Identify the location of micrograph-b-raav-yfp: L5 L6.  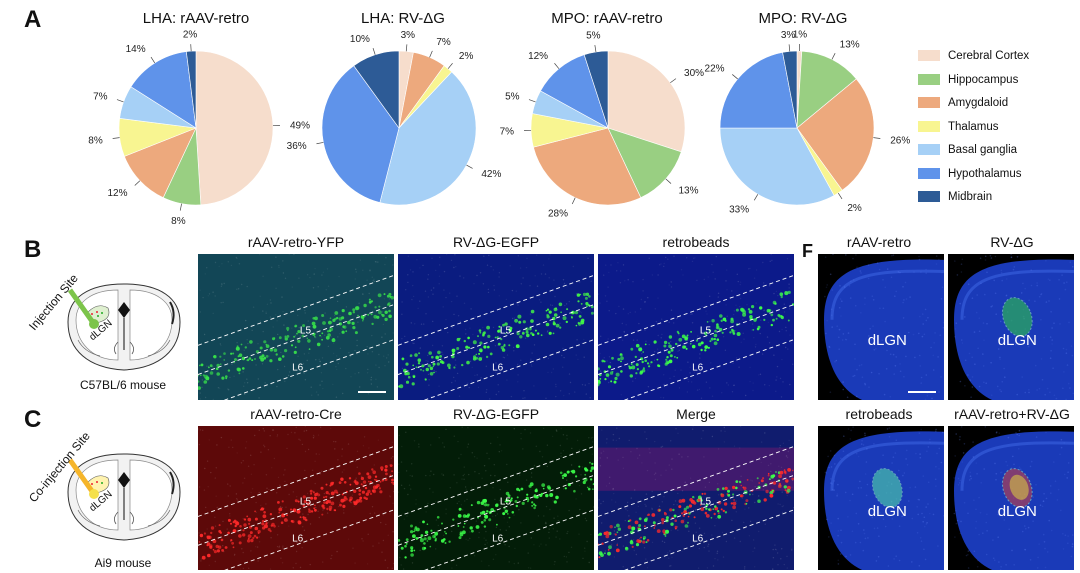
(296, 327).